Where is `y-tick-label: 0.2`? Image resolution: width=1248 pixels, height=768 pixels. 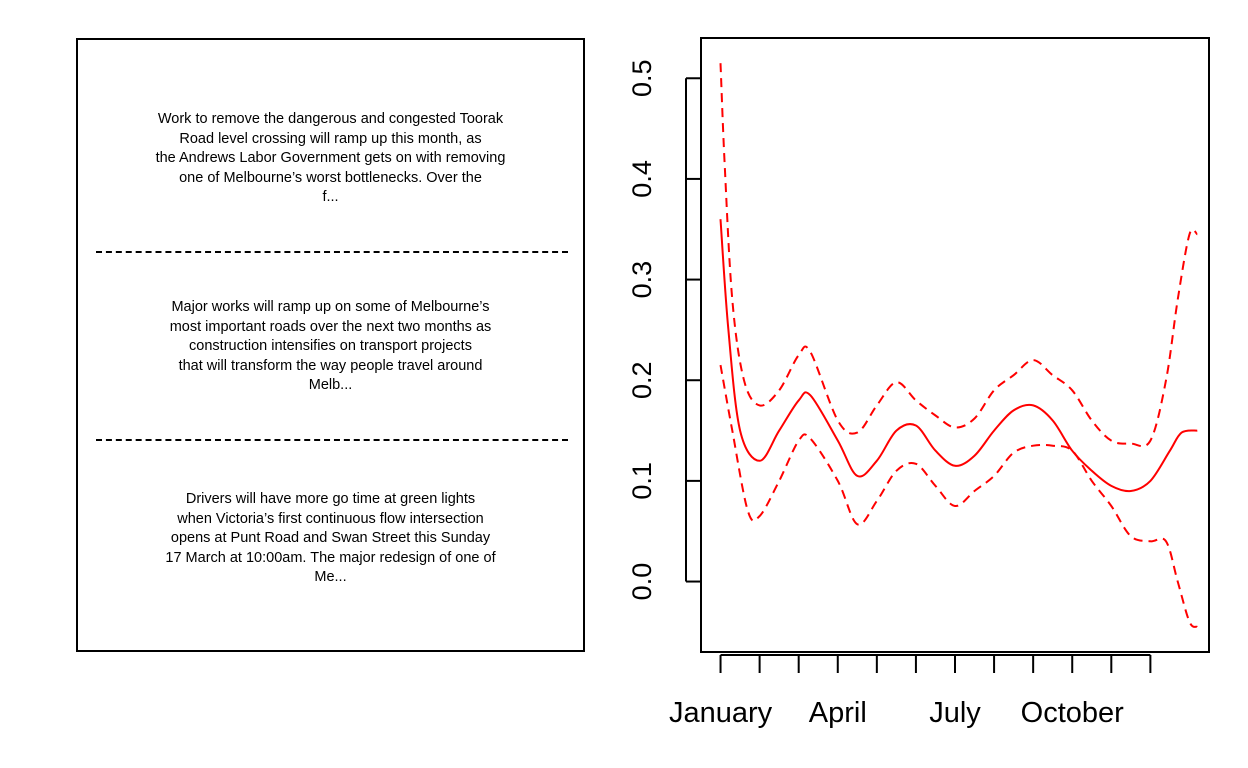 y-tick-label: 0.2 is located at coordinates (642, 380).